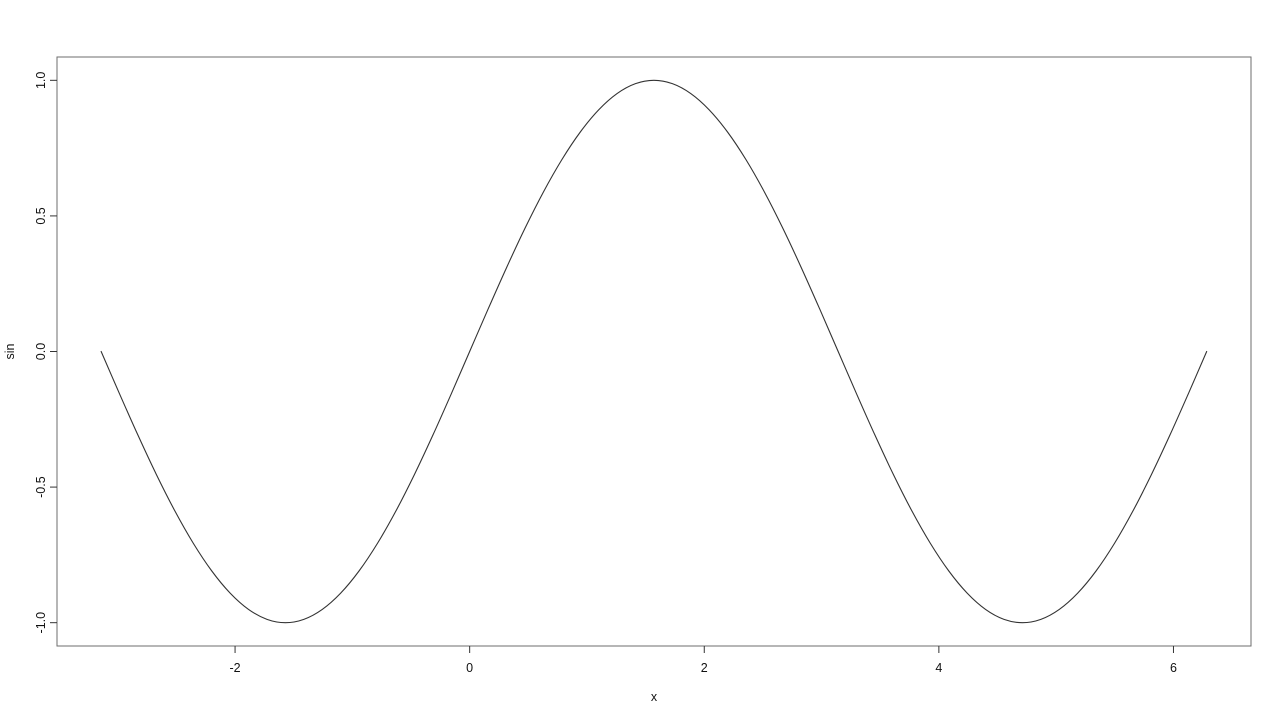  What do you see at coordinates (1173, 668) in the screenshot?
I see `x-axis-tick-label: 6` at bounding box center [1173, 668].